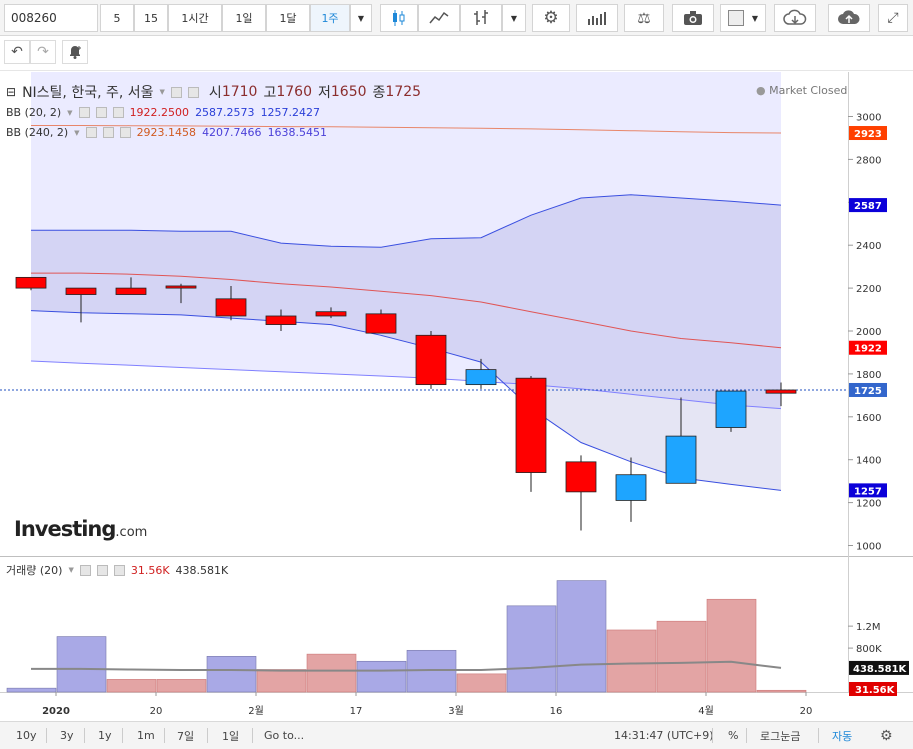  I want to click on bb20-mid-line, so click(406, 310).